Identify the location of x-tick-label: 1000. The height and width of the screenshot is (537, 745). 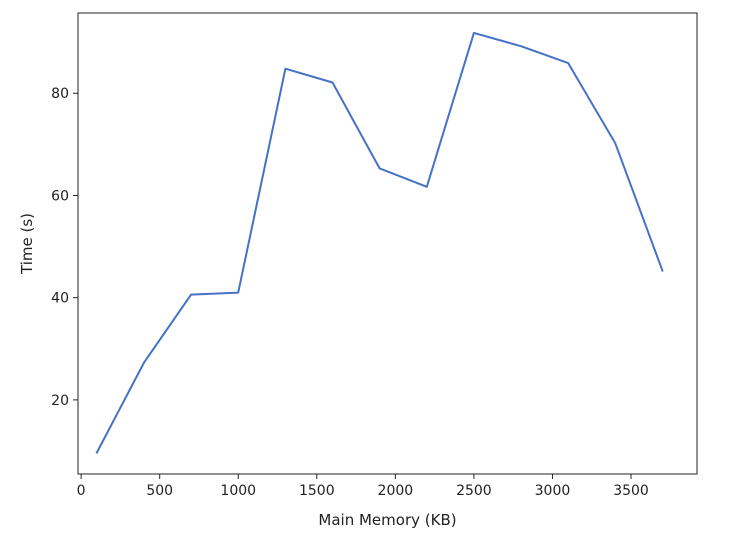
(238, 491).